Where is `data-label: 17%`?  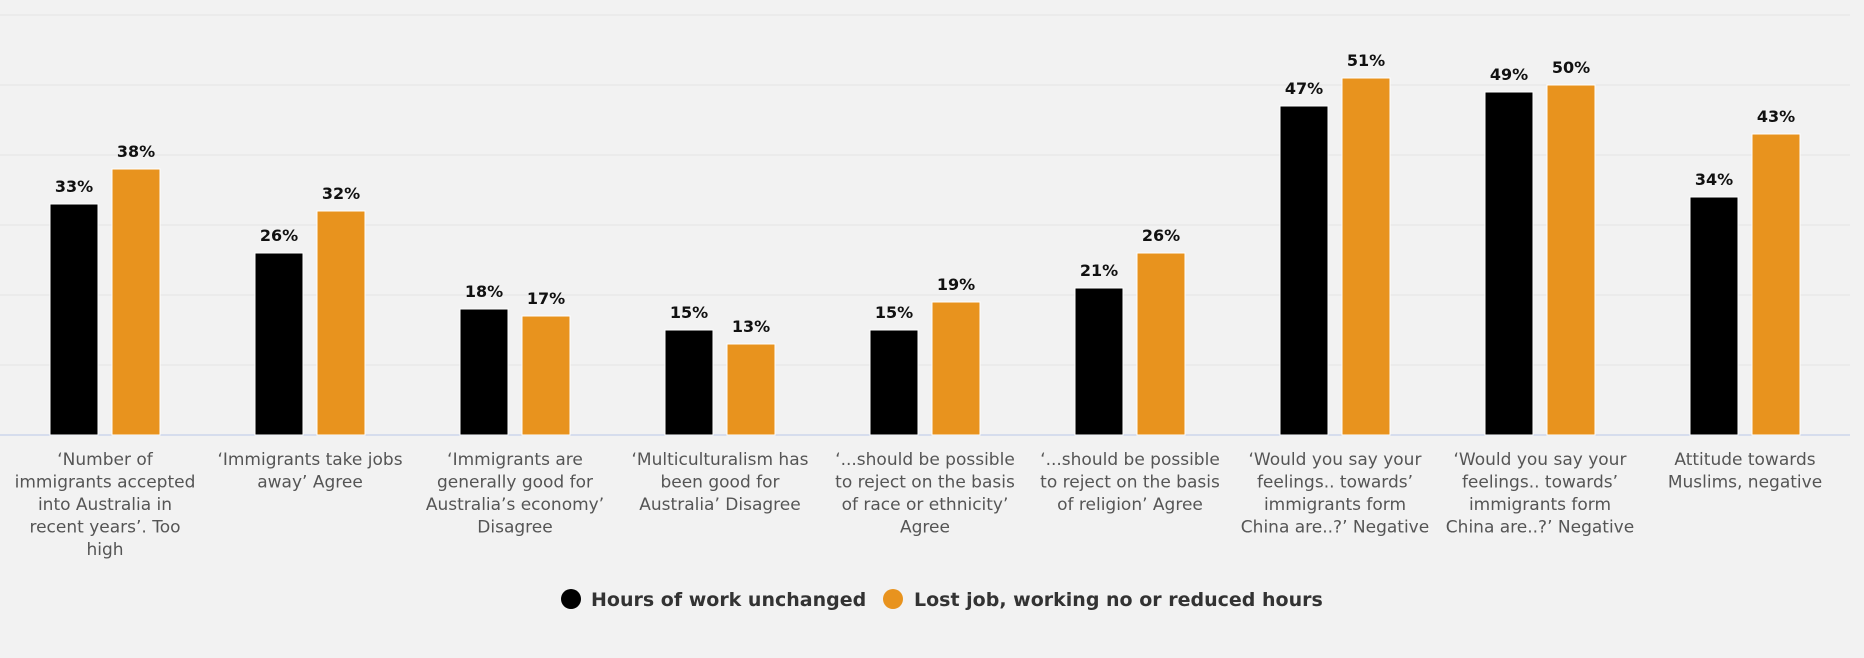 data-label: 17% is located at coordinates (546, 298).